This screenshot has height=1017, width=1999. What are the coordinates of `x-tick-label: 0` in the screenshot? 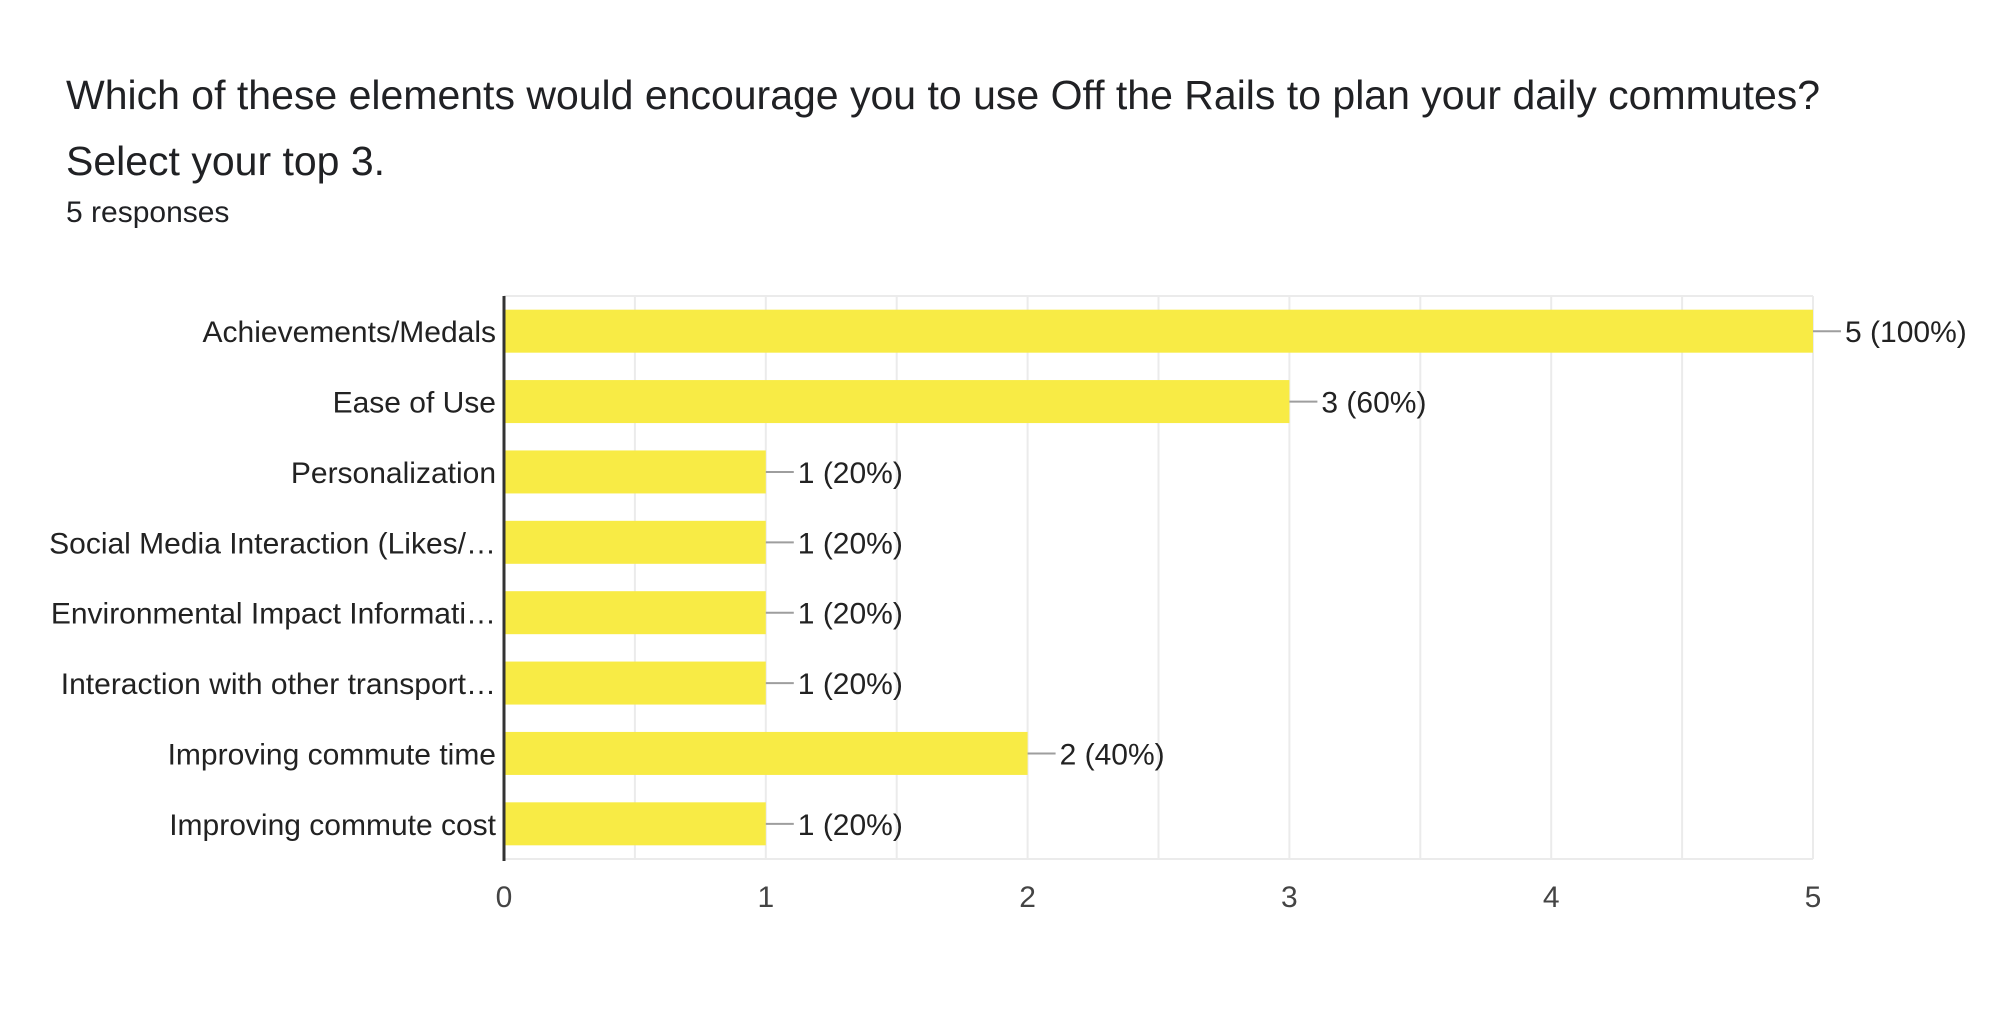 It's located at (504, 897).